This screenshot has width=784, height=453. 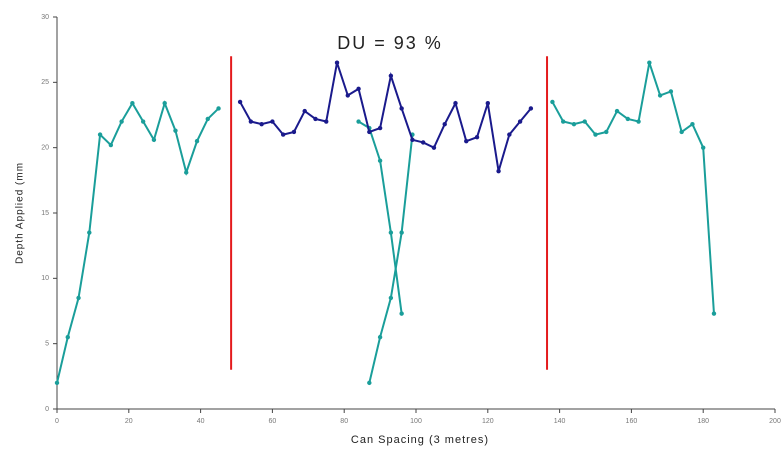 I want to click on x-tick-label: 100, so click(x=416, y=421).